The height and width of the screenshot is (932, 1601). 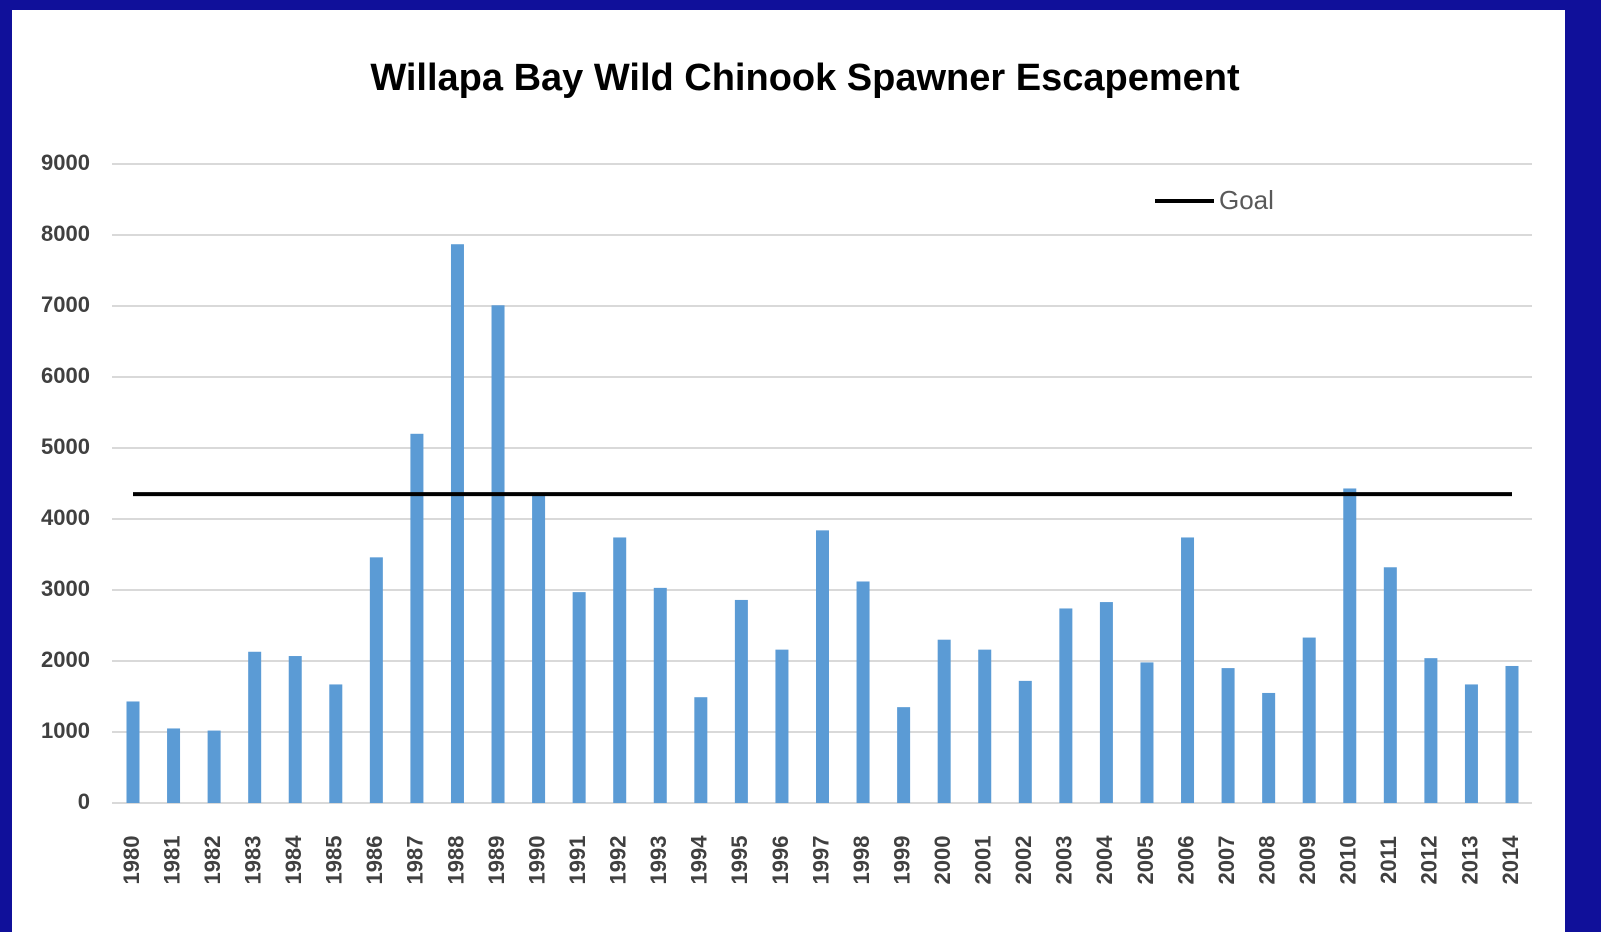 What do you see at coordinates (942, 860) in the screenshot?
I see `x-tick-label: 2000` at bounding box center [942, 860].